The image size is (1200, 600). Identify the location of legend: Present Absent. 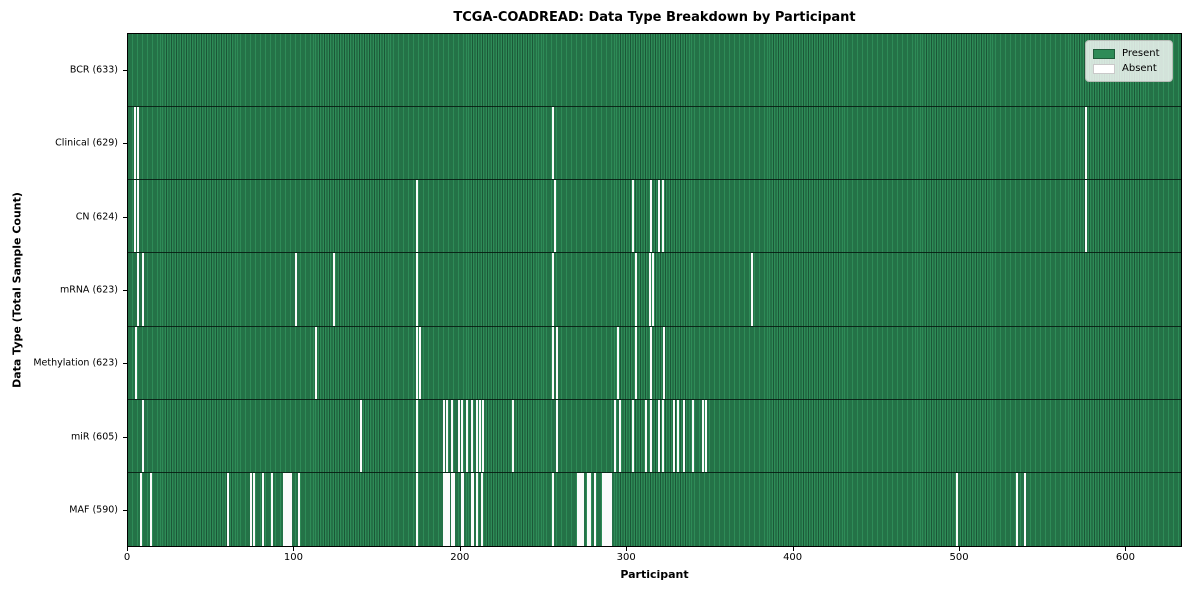
(1129, 61).